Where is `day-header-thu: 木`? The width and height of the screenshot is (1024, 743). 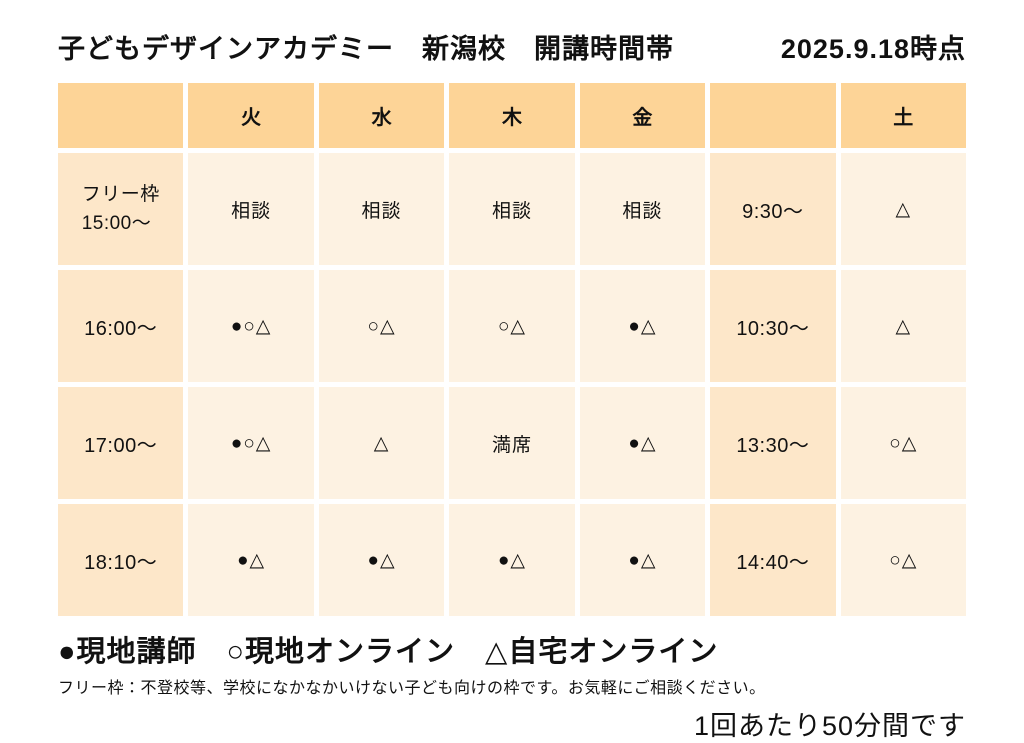
day-header-thu: 木 is located at coordinates (512, 115).